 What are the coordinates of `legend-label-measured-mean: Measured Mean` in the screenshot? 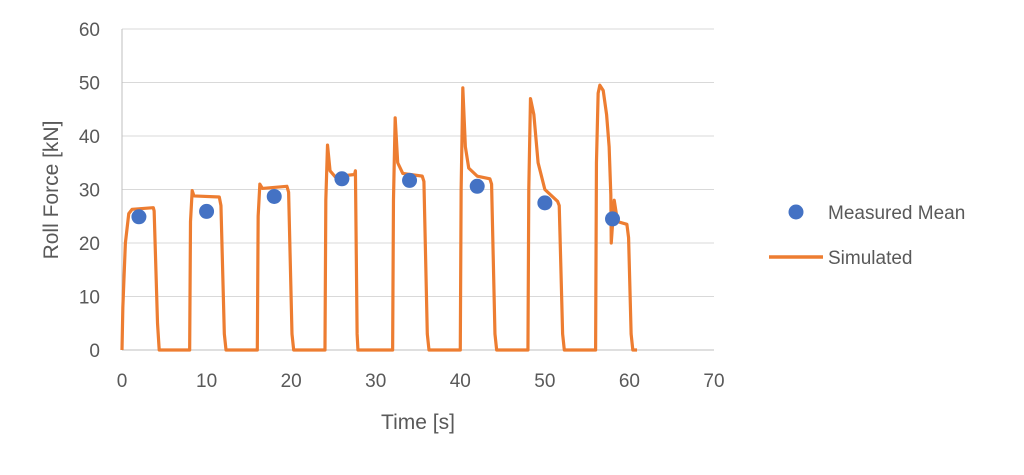 It's located at (896, 213).